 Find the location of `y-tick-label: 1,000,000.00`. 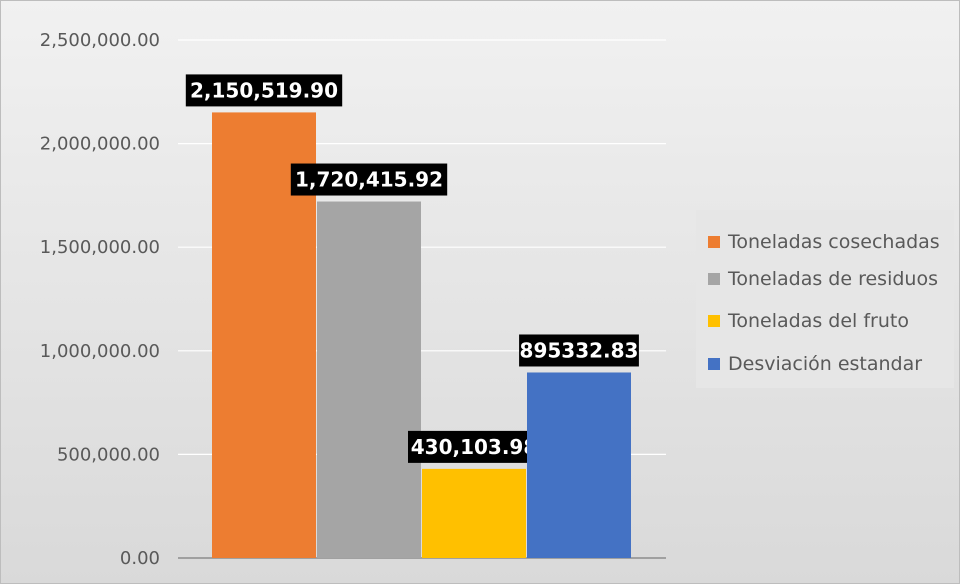

y-tick-label: 1,000,000.00 is located at coordinates (100, 351).